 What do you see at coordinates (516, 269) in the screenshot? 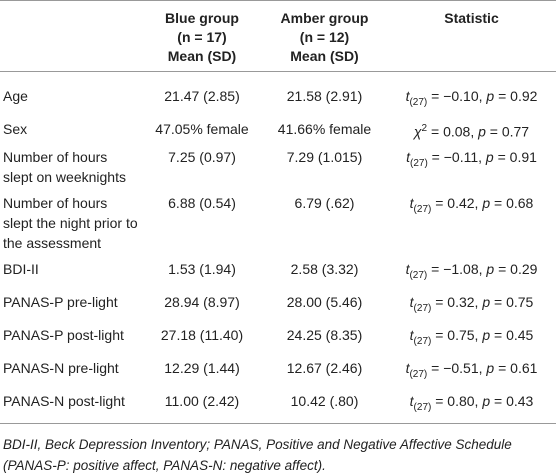
I see `p-value: = 0.29` at bounding box center [516, 269].